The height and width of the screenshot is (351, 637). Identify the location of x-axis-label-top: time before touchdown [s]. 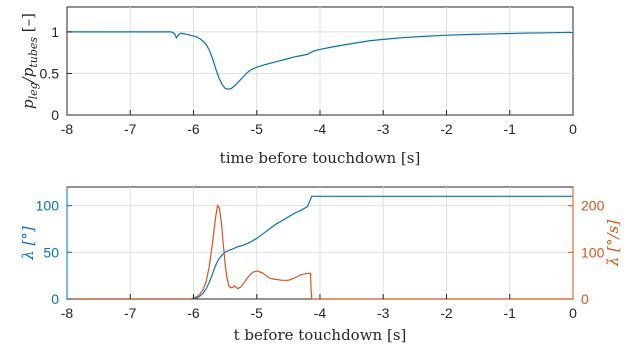
(320, 158).